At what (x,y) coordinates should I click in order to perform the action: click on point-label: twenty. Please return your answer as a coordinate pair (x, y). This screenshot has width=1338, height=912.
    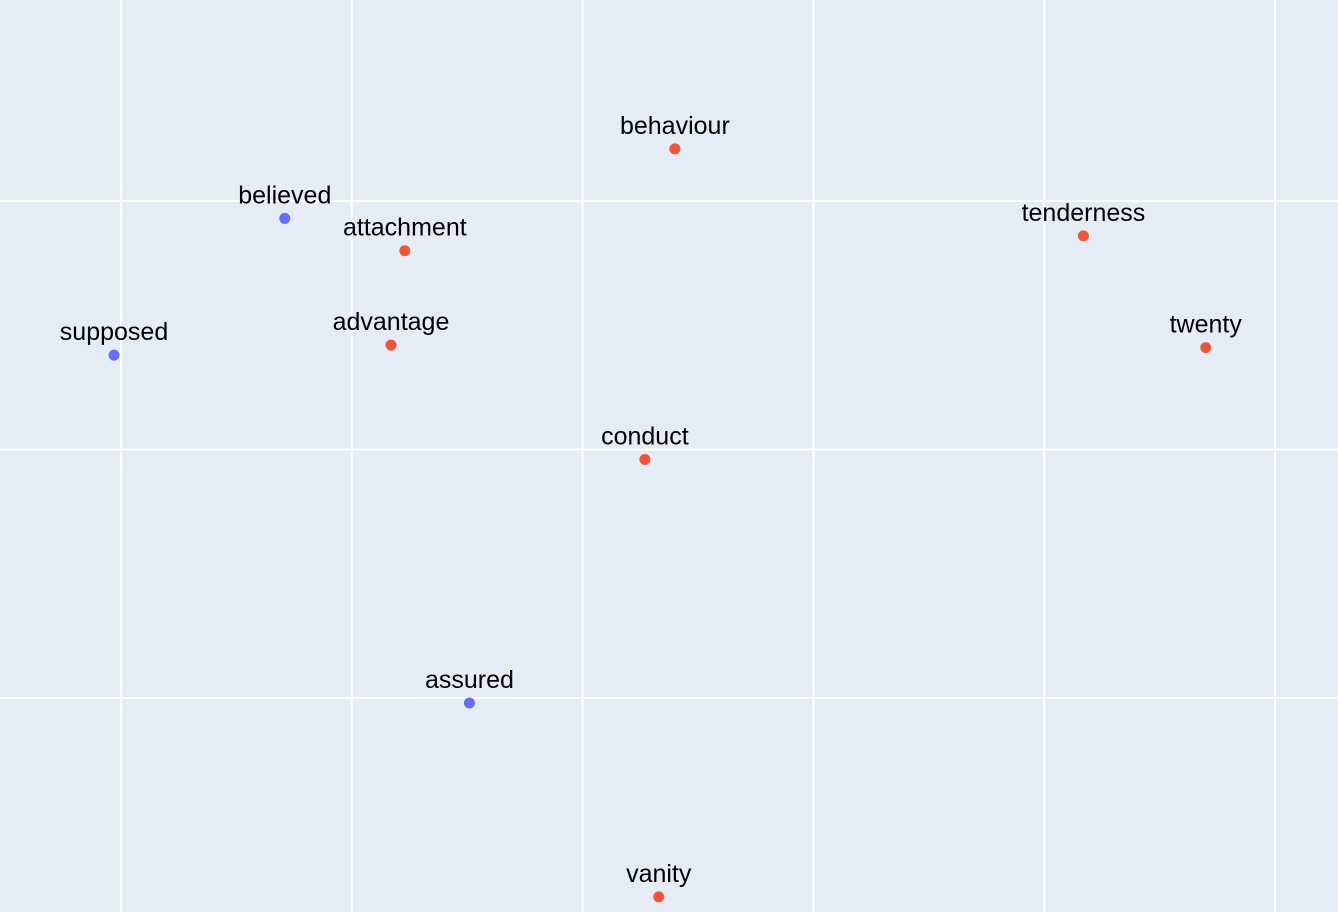
    Looking at the image, I should click on (1206, 325).